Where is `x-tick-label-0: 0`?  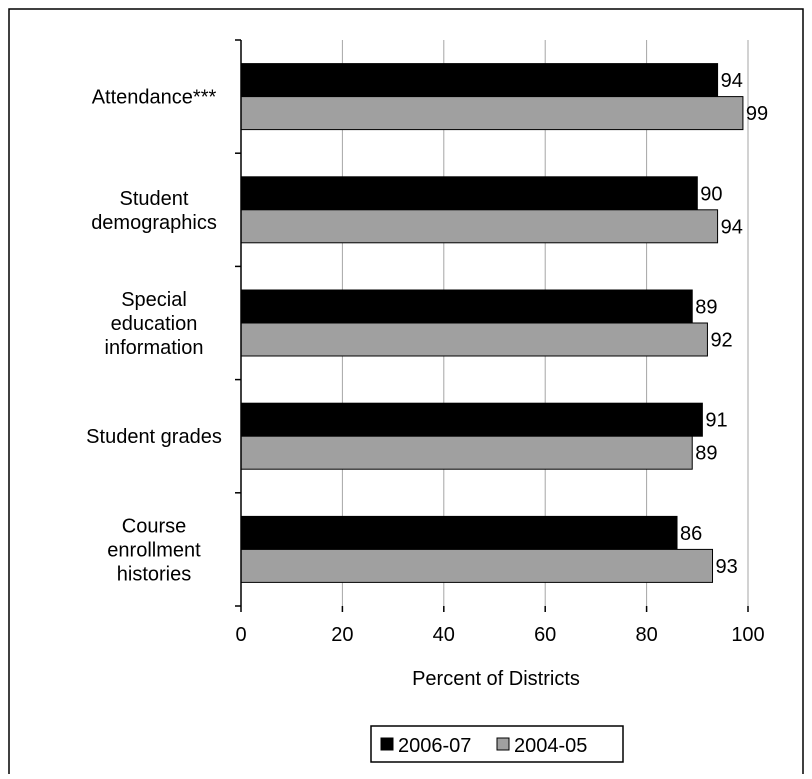
x-tick-label-0: 0 is located at coordinates (240, 635).